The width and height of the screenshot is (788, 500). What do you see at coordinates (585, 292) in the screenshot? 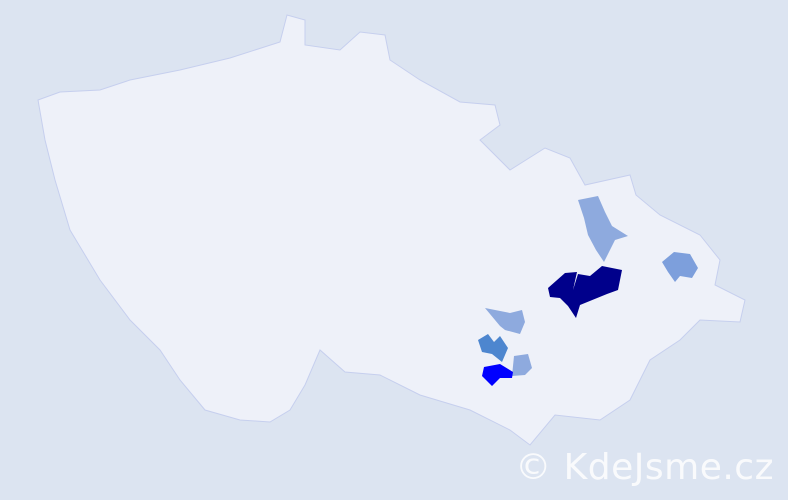
I see `district-darkest` at bounding box center [585, 292].